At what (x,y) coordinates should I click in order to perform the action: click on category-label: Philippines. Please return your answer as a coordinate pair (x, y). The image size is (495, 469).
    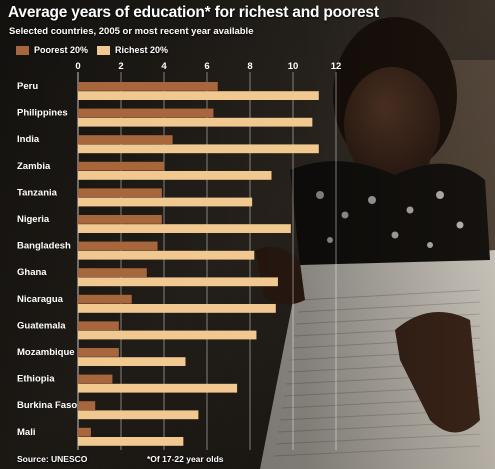
    Looking at the image, I should click on (42, 113).